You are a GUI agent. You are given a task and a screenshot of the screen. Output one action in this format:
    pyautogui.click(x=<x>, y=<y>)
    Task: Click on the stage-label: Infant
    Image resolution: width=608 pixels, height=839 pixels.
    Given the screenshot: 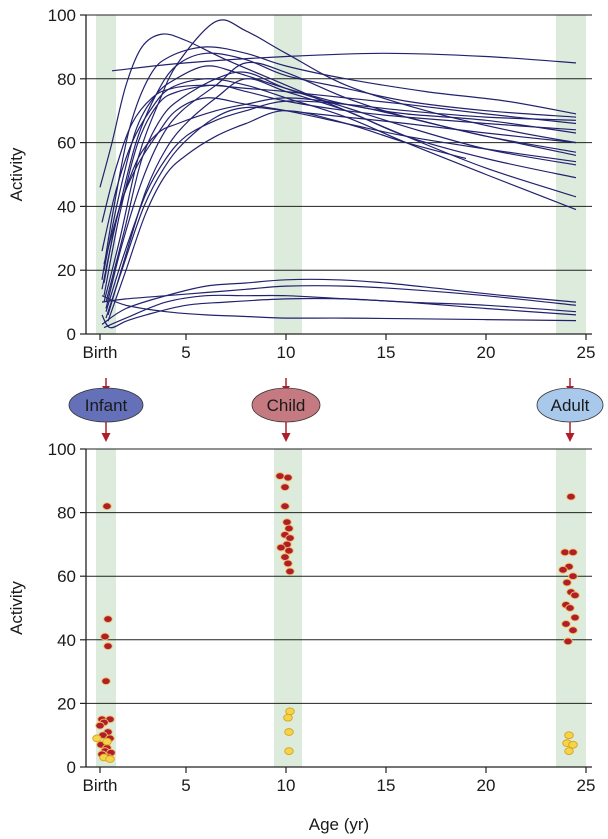 What is the action you would take?
    pyautogui.click(x=106, y=405)
    